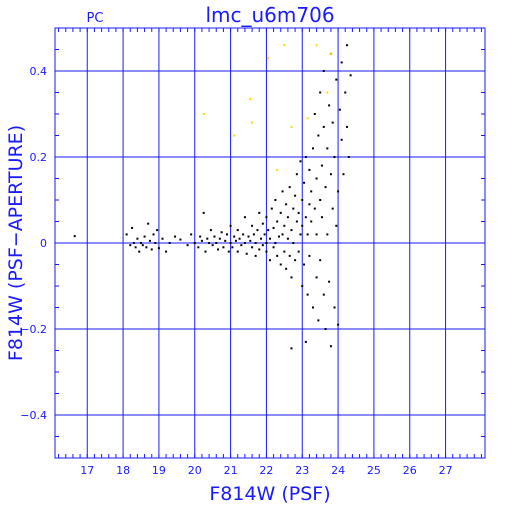 The height and width of the screenshot is (512, 512). Describe the element at coordinates (231, 470) in the screenshot. I see `x-tick-label: 21` at that location.